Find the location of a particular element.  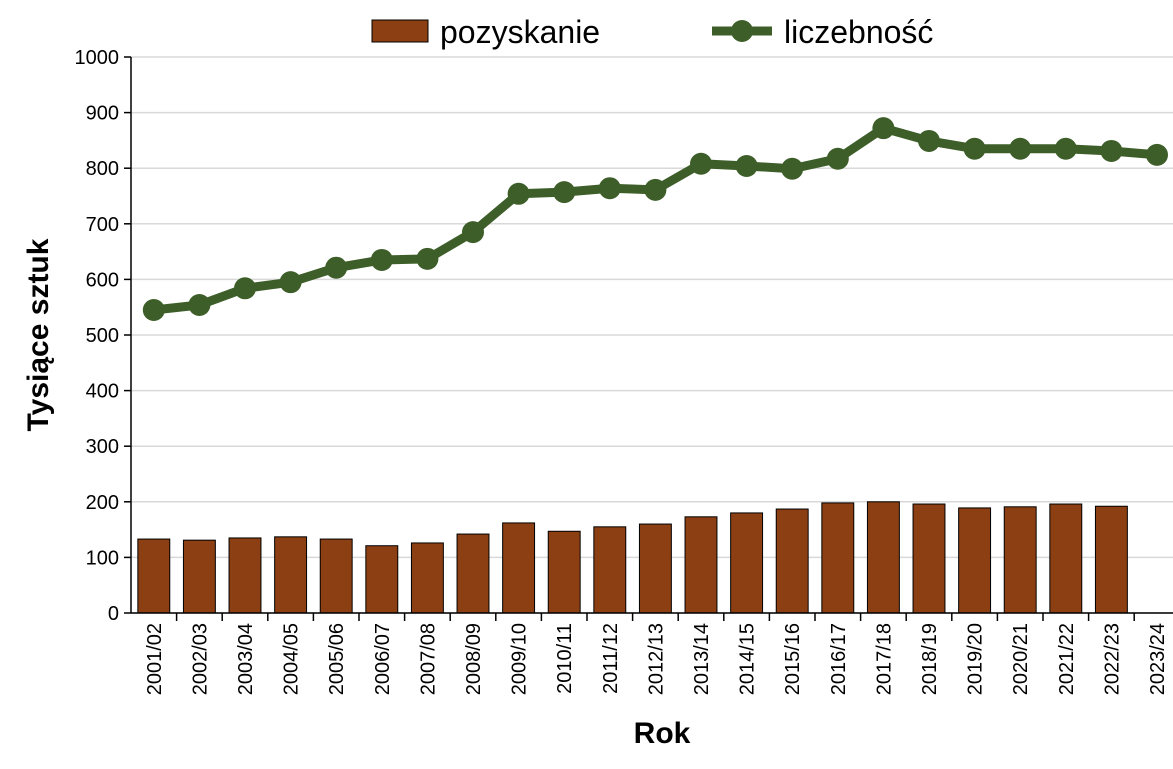

x-tick-label: 2018/19 is located at coordinates (930, 659).